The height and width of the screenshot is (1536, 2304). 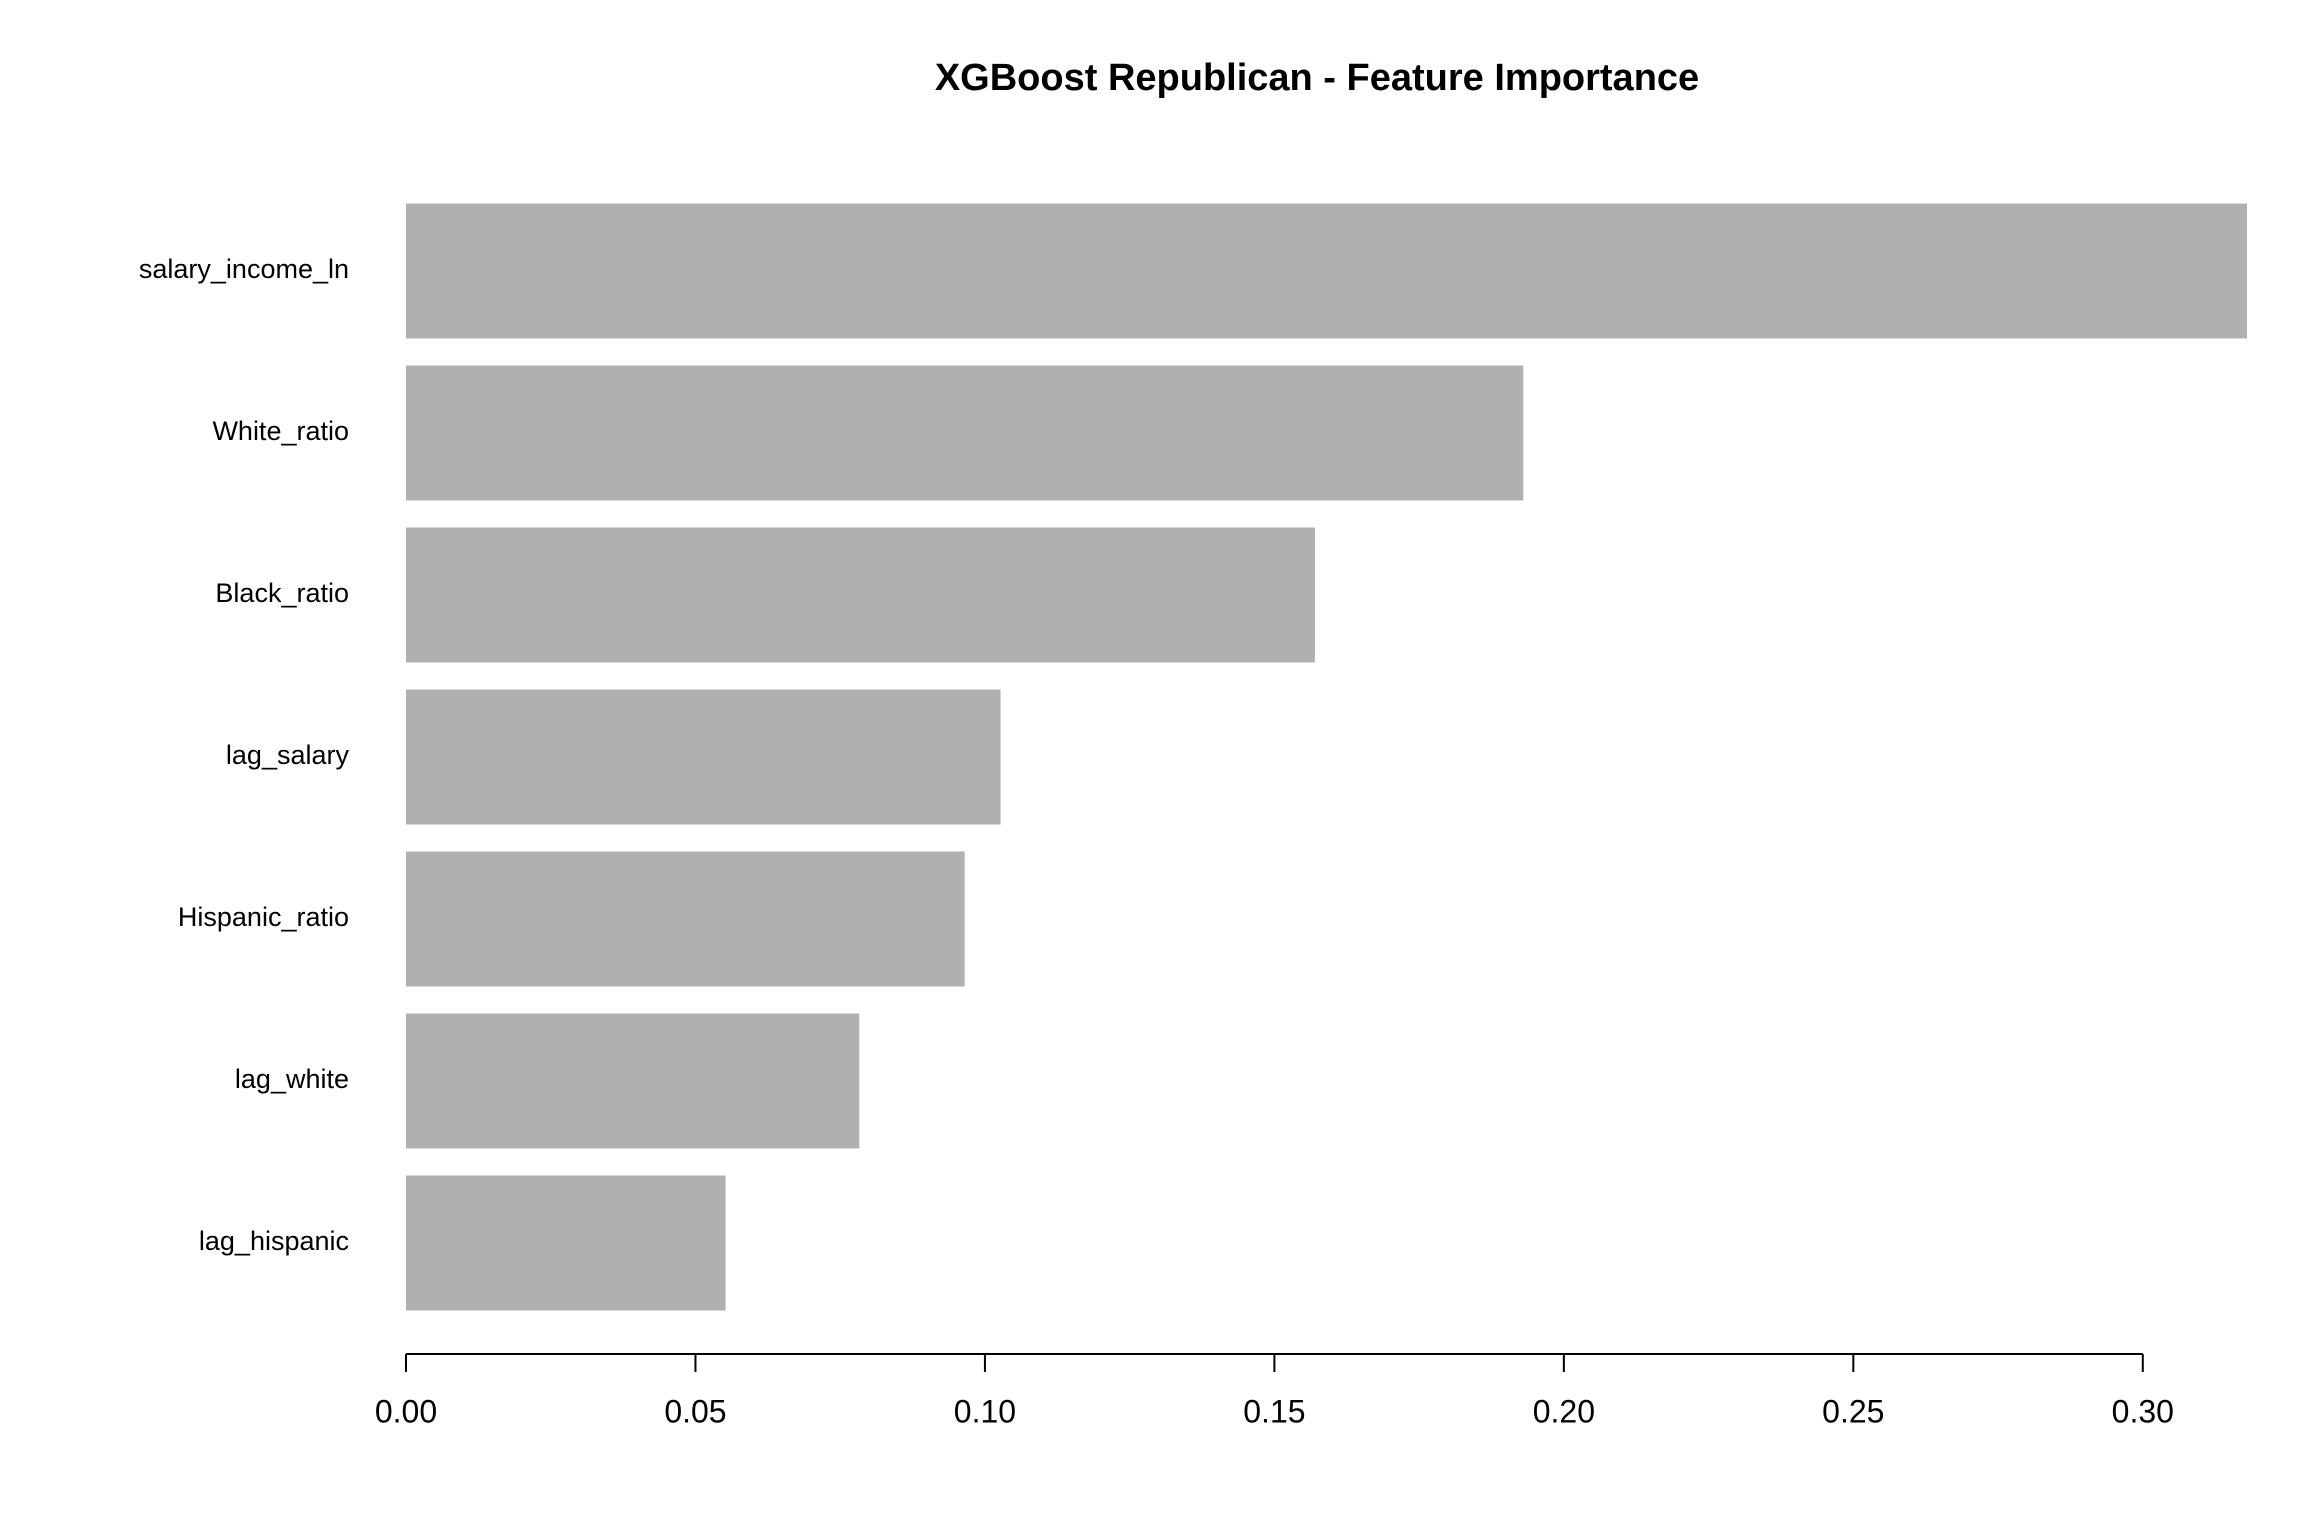 I want to click on y-tick-label: lag_white, so click(x=292, y=1079).